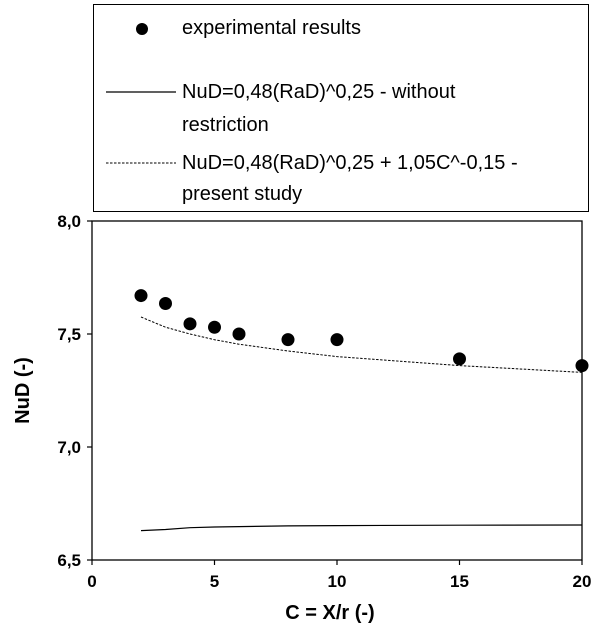 The image size is (598, 633). What do you see at coordinates (142, 29) in the screenshot?
I see `legend-marker-experimental` at bounding box center [142, 29].